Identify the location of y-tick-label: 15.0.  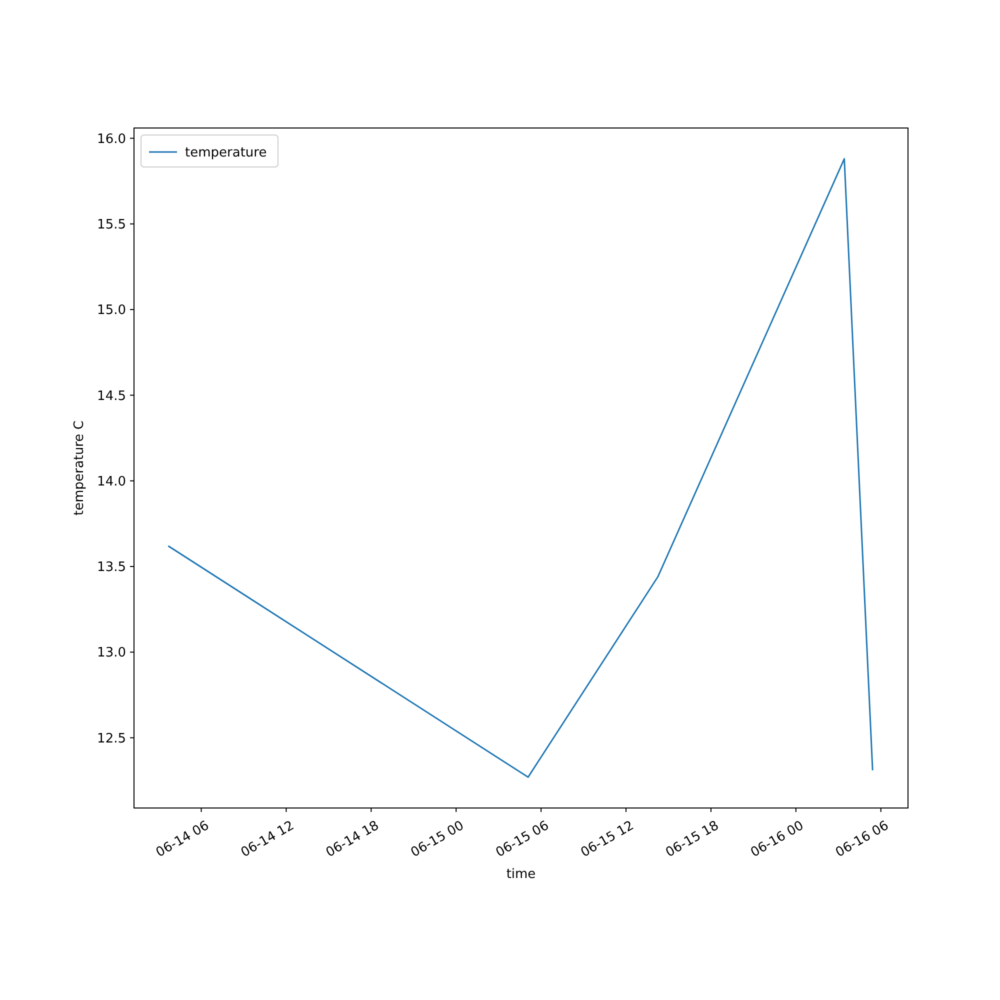
(111, 310).